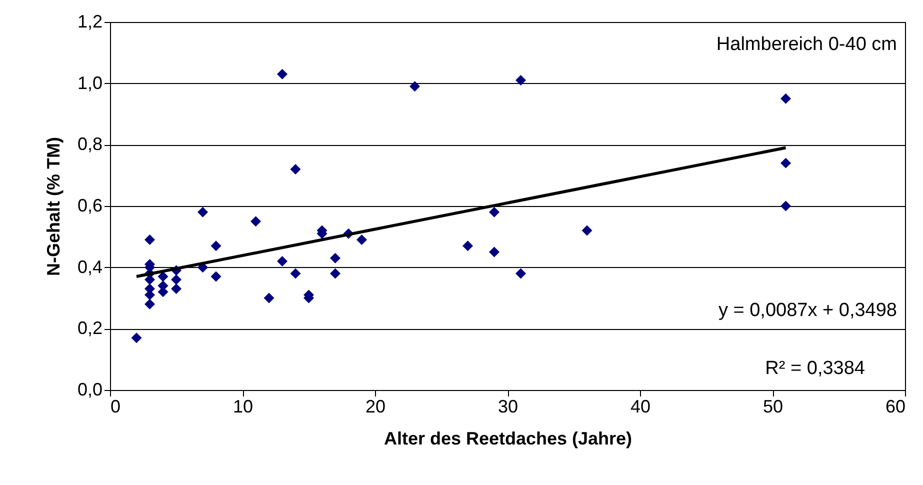 This screenshot has width=923, height=485. Describe the element at coordinates (815, 368) in the screenshot. I see `annotation: R² = 0,3384` at that location.